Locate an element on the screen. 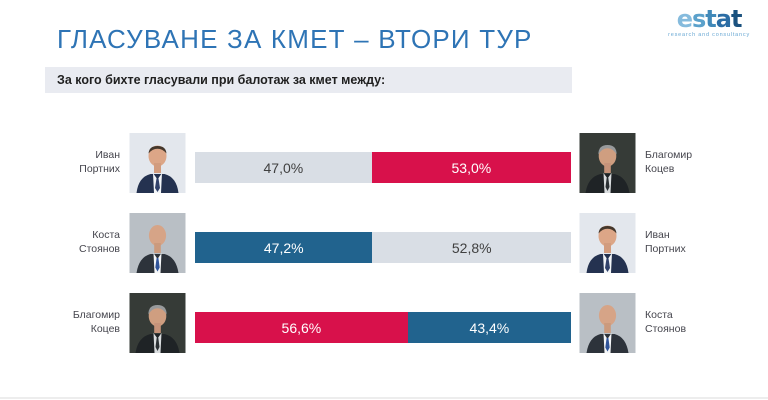  runoff-bar-1: 47,0% 53,0% is located at coordinates (383, 167).